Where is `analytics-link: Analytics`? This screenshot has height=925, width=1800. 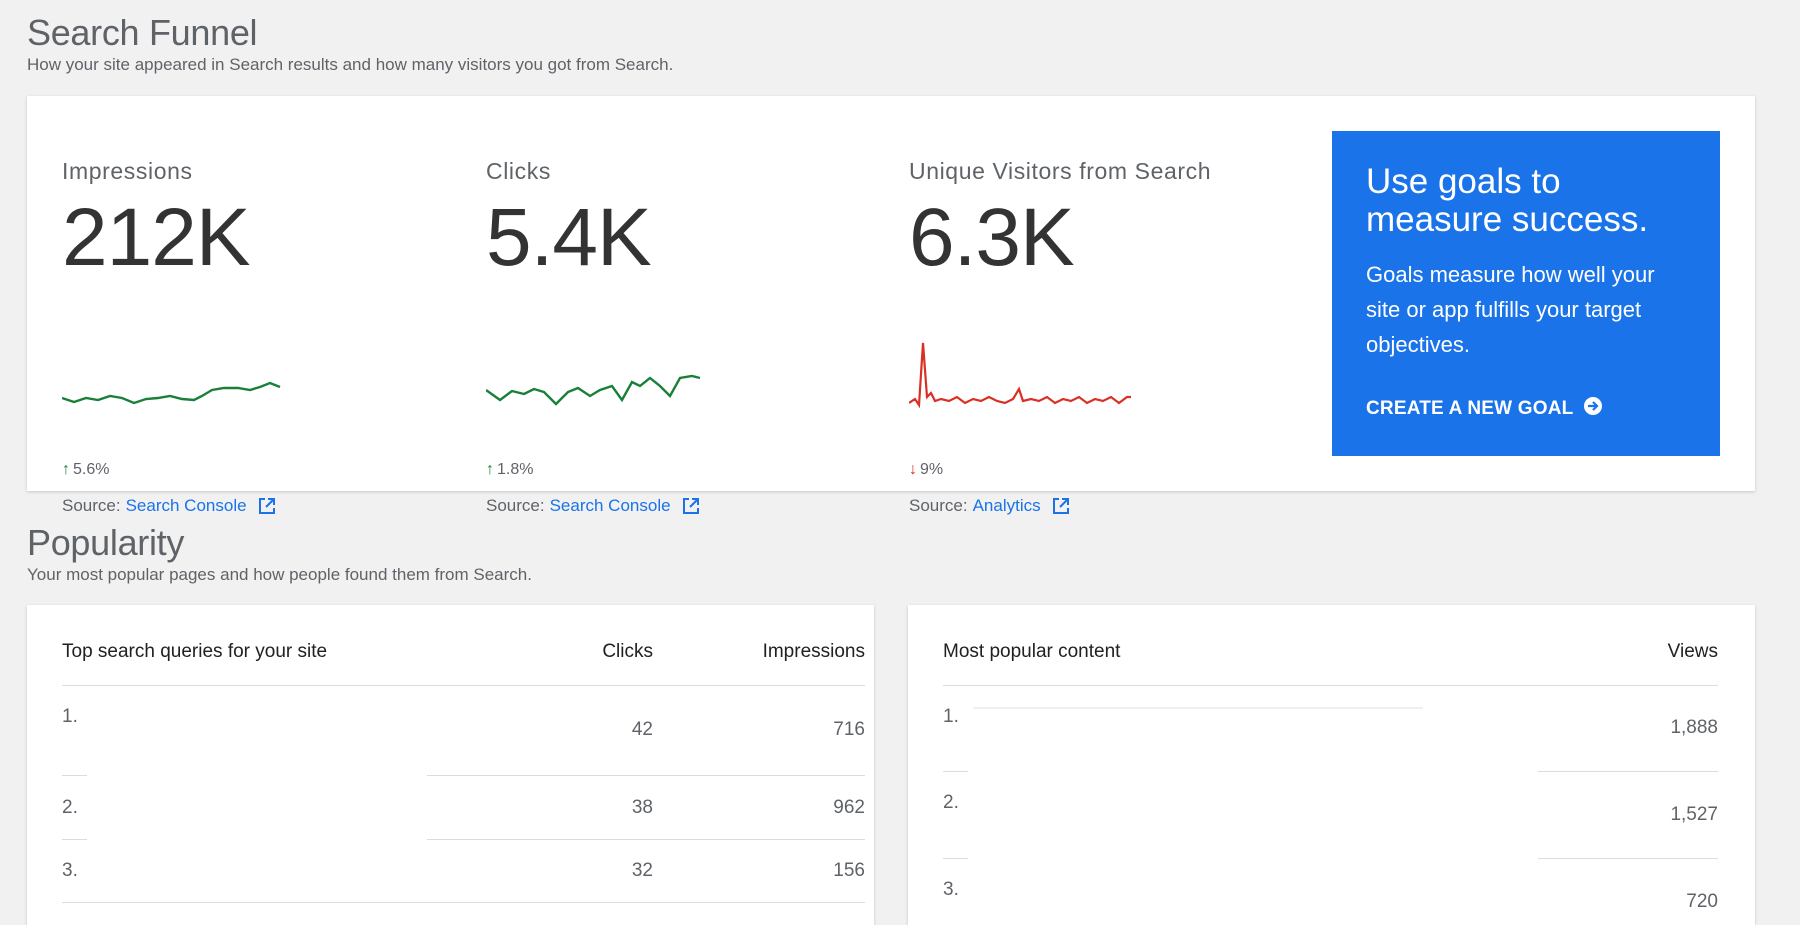
analytics-link: Analytics is located at coordinates (1006, 505).